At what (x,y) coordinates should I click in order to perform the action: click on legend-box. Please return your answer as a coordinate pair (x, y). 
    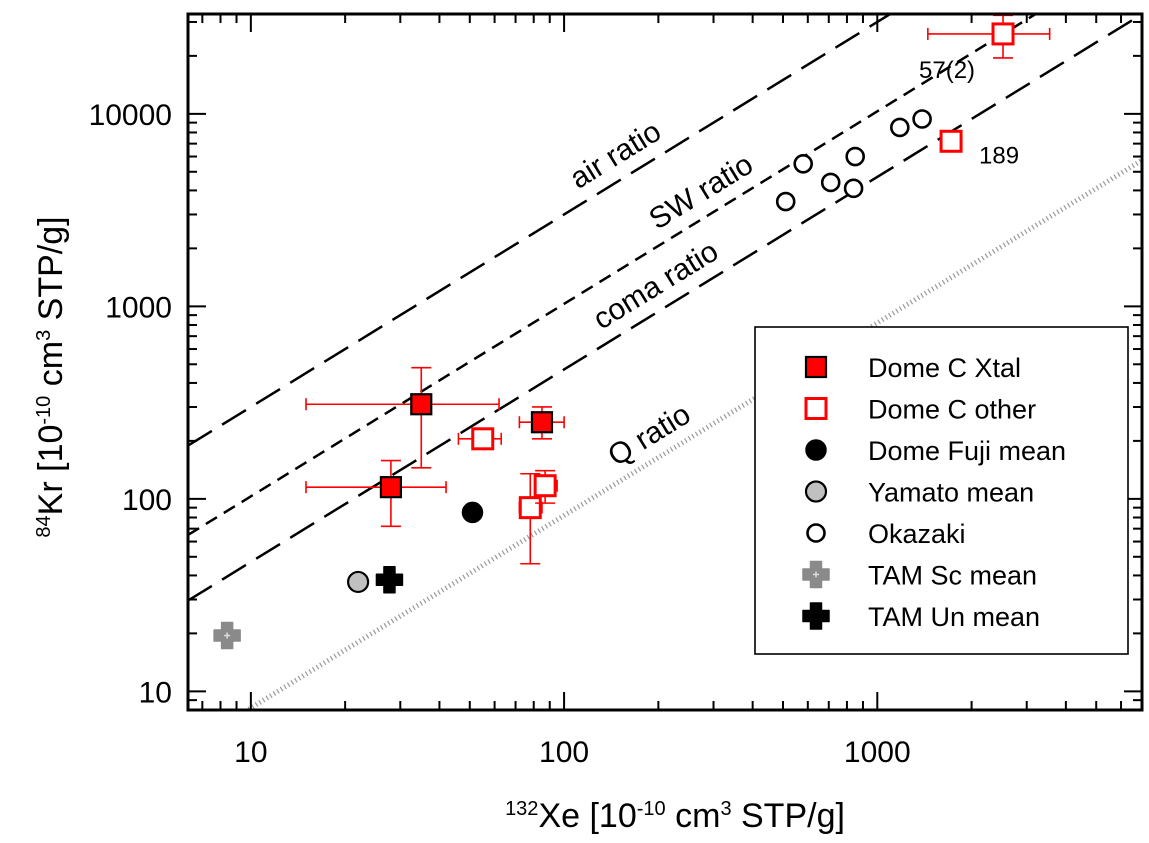
    Looking at the image, I should click on (941, 490).